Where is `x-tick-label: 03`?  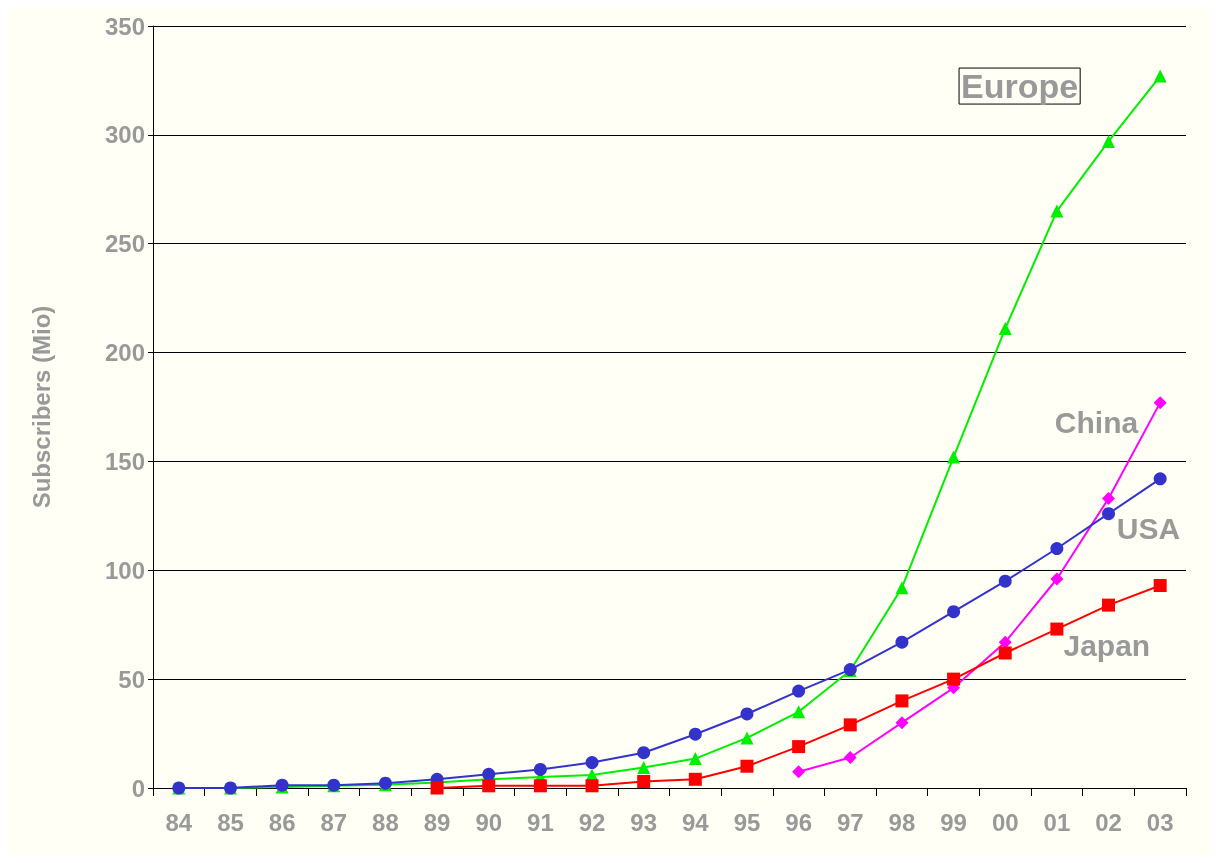
x-tick-label: 03 is located at coordinates (1160, 822).